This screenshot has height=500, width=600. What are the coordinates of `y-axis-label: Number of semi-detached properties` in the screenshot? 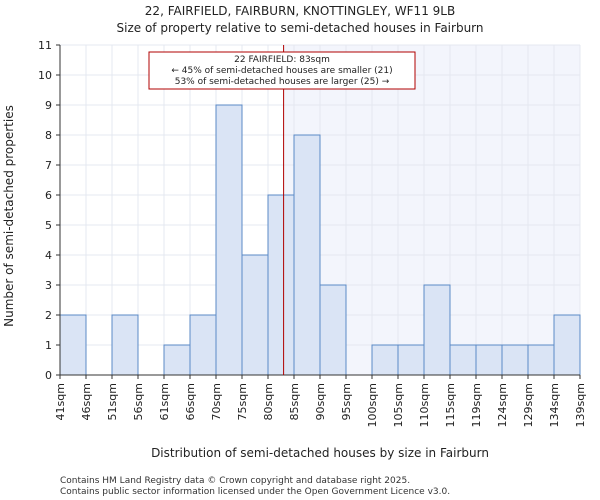 It's located at (9, 216).